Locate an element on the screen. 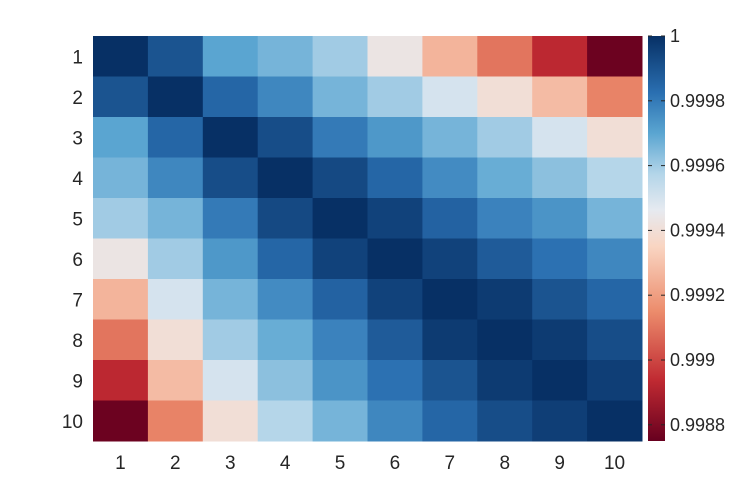  y-axis: 1 2 3 4 5 6 7 8 9 10 is located at coordinates (73, 240).